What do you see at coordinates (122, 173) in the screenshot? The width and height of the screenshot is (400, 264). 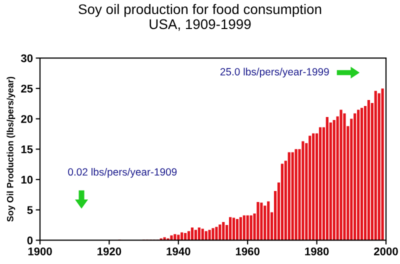 I see `annotation: 0.02 lbs/pers/year-1909` at bounding box center [122, 173].